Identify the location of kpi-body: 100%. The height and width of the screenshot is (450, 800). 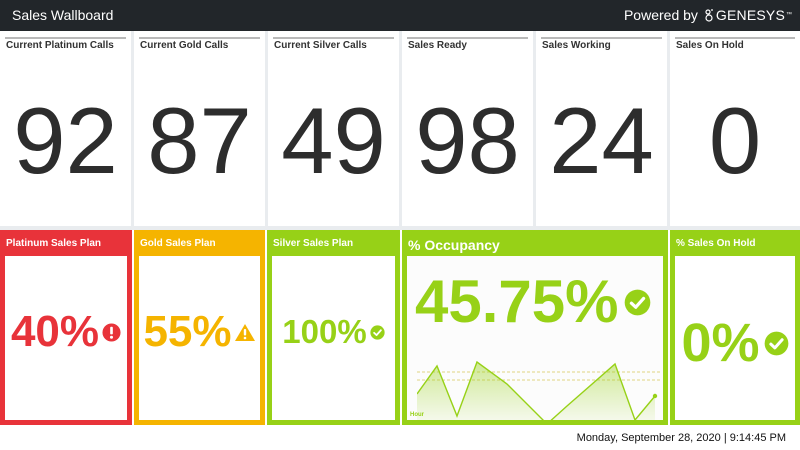
(333, 338).